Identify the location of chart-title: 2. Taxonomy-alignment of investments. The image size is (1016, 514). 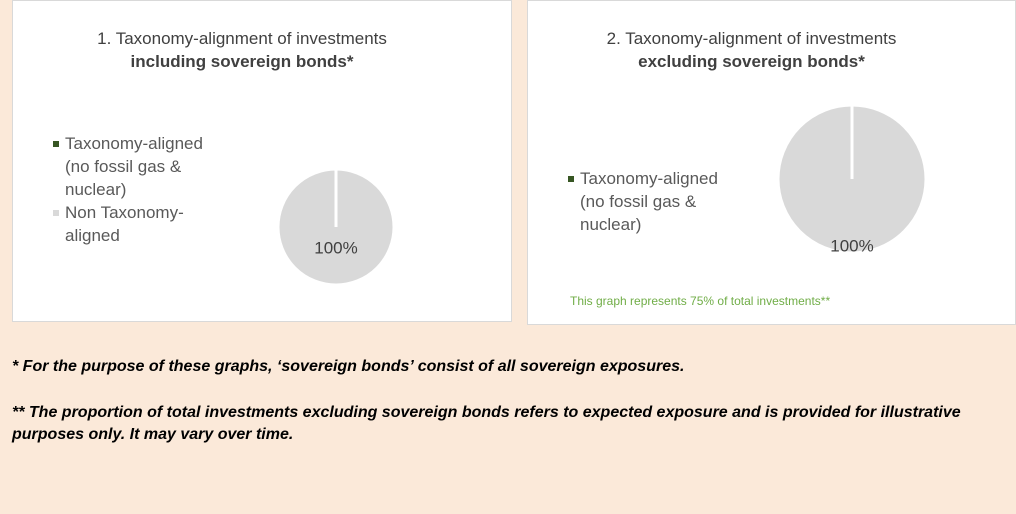
(751, 38).